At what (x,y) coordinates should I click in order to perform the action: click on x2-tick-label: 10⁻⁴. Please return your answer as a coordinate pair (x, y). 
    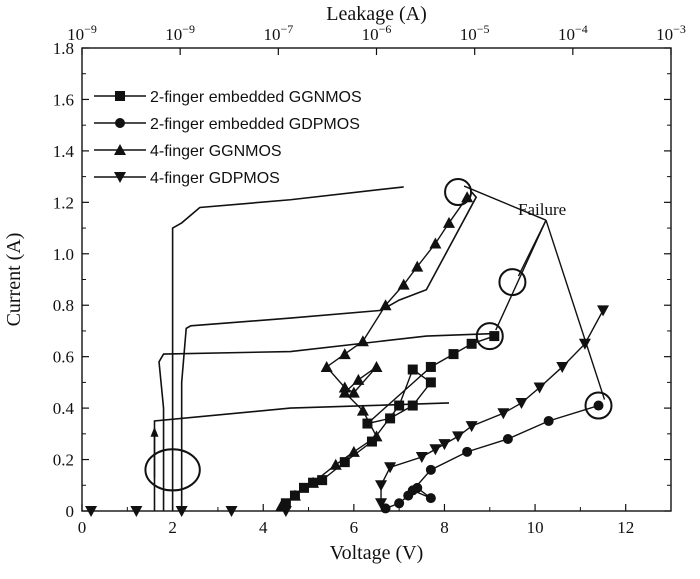
    Looking at the image, I should click on (573, 33).